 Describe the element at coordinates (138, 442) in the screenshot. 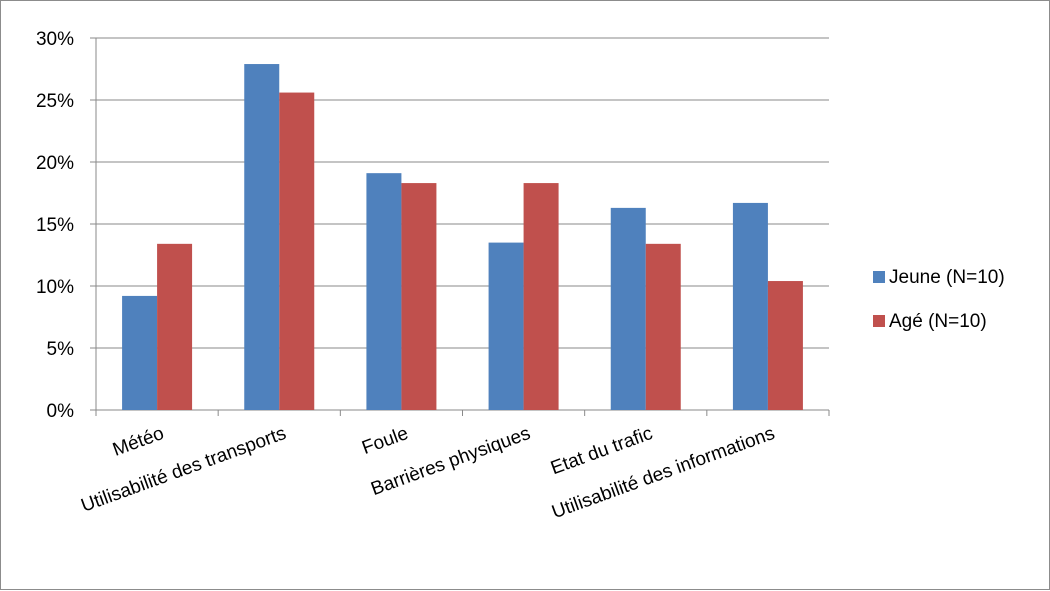

I see `category-label: Météo` at that location.